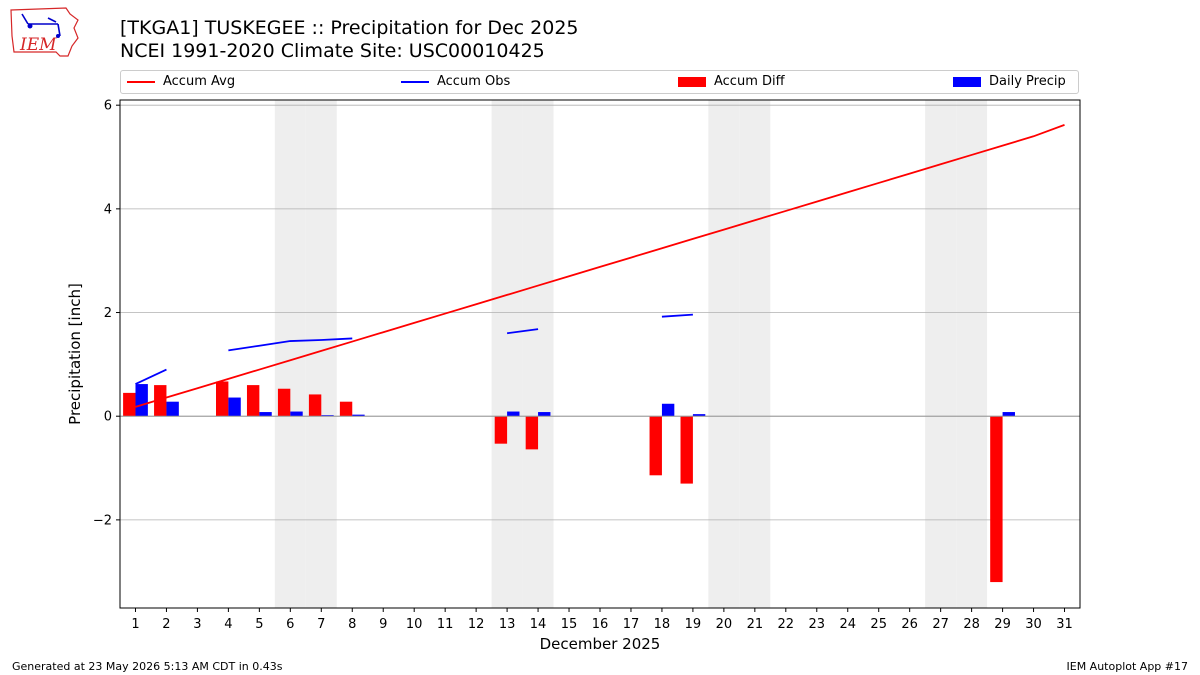 This screenshot has width=1200, height=675. Describe the element at coordinates (1127, 666) in the screenshot. I see `footer-app: IEM Autoplot App #17` at that location.